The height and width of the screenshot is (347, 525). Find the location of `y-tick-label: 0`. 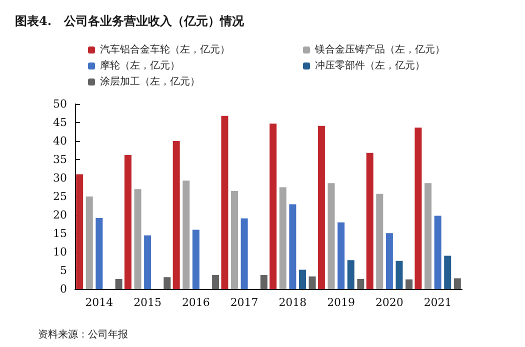

y-tick-label: 0 is located at coordinates (63, 289).